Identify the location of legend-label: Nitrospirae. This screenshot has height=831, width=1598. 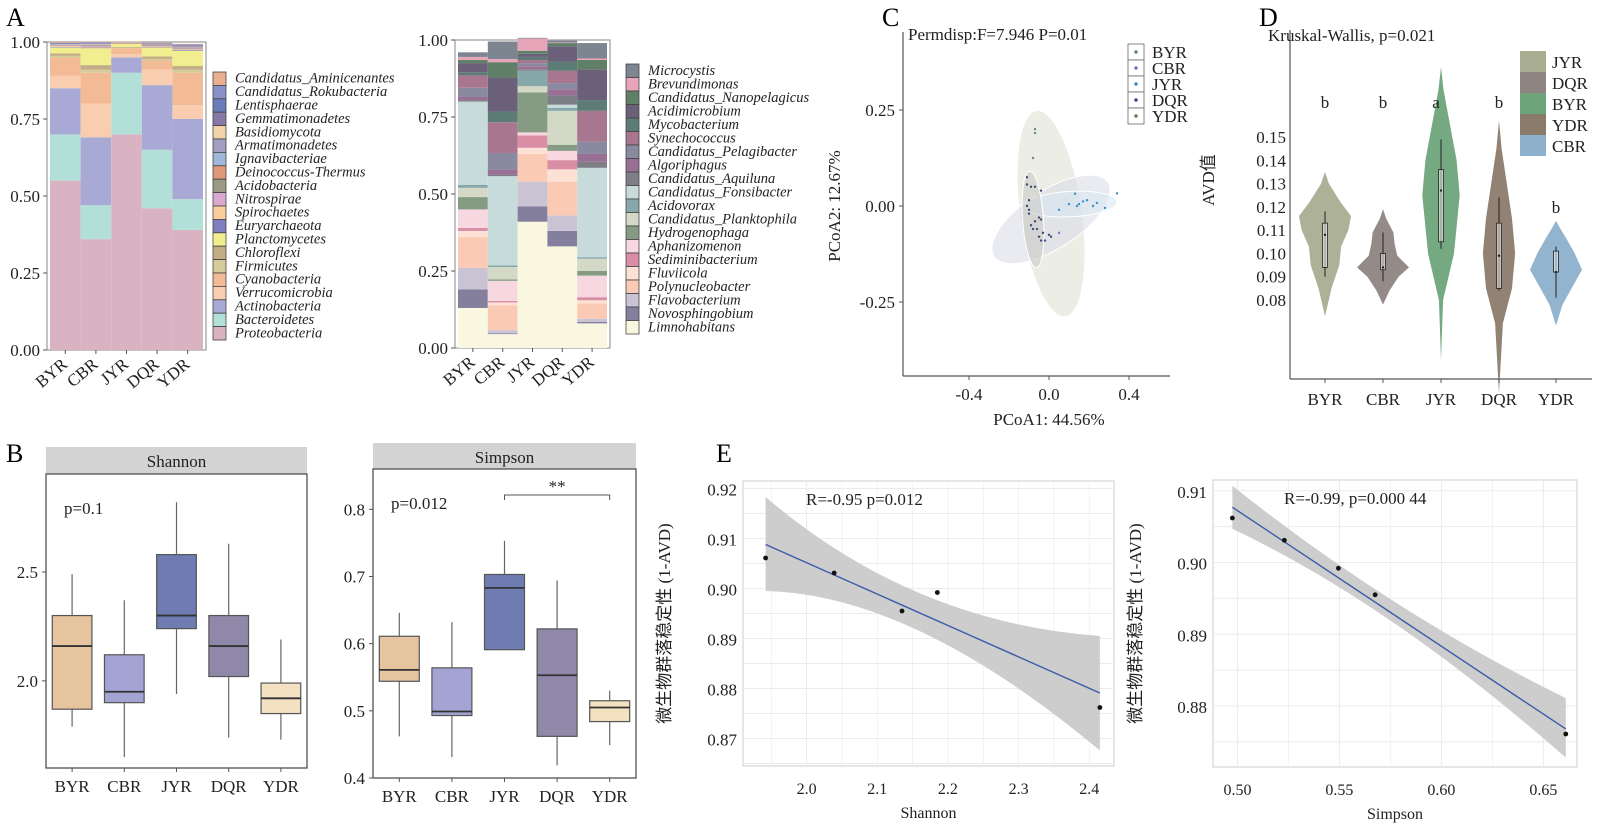
(268, 199).